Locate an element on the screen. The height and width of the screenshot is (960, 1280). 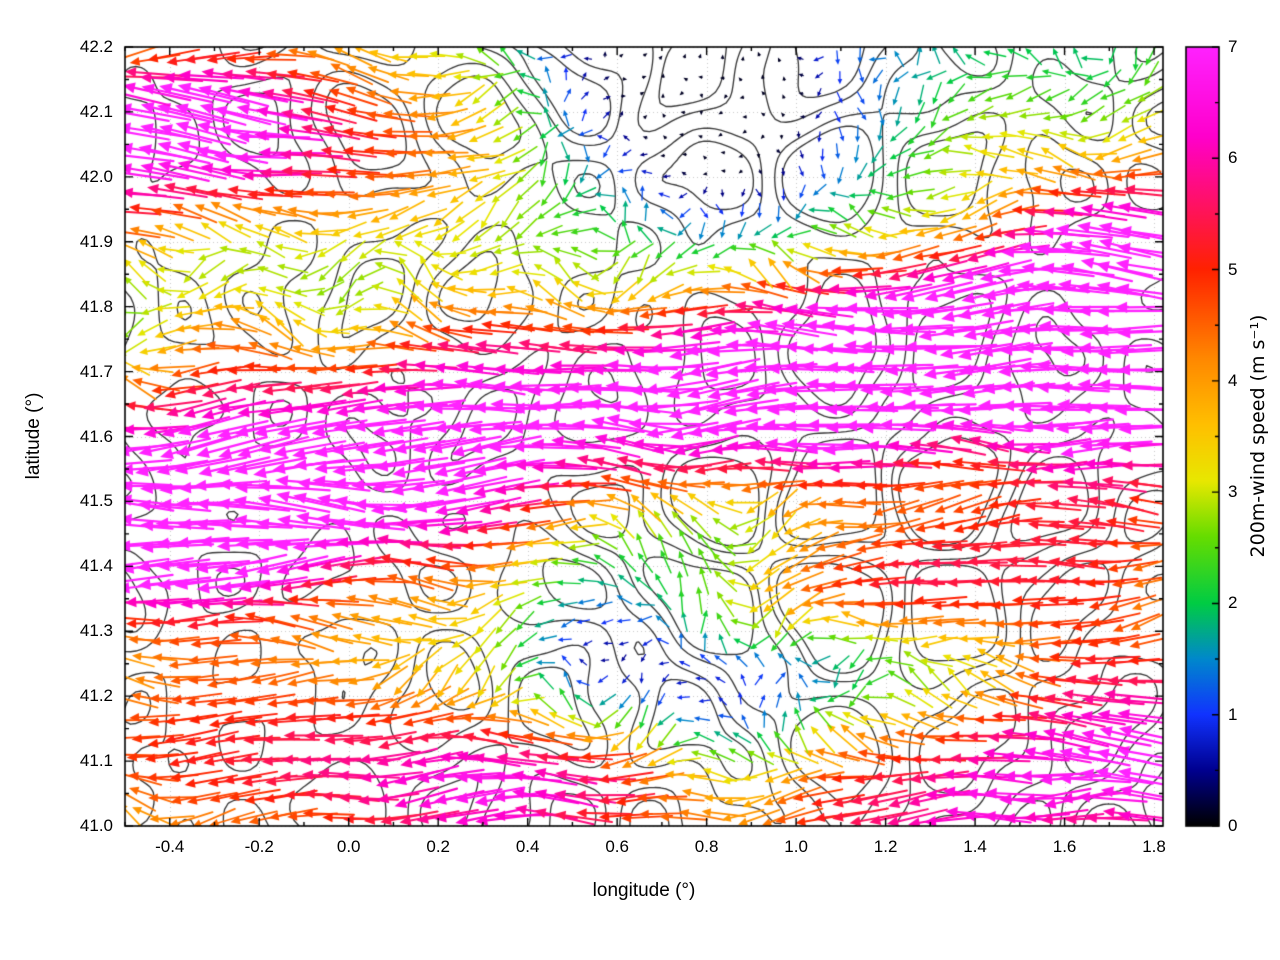
x-tick-label: 0.6 is located at coordinates (617, 846).